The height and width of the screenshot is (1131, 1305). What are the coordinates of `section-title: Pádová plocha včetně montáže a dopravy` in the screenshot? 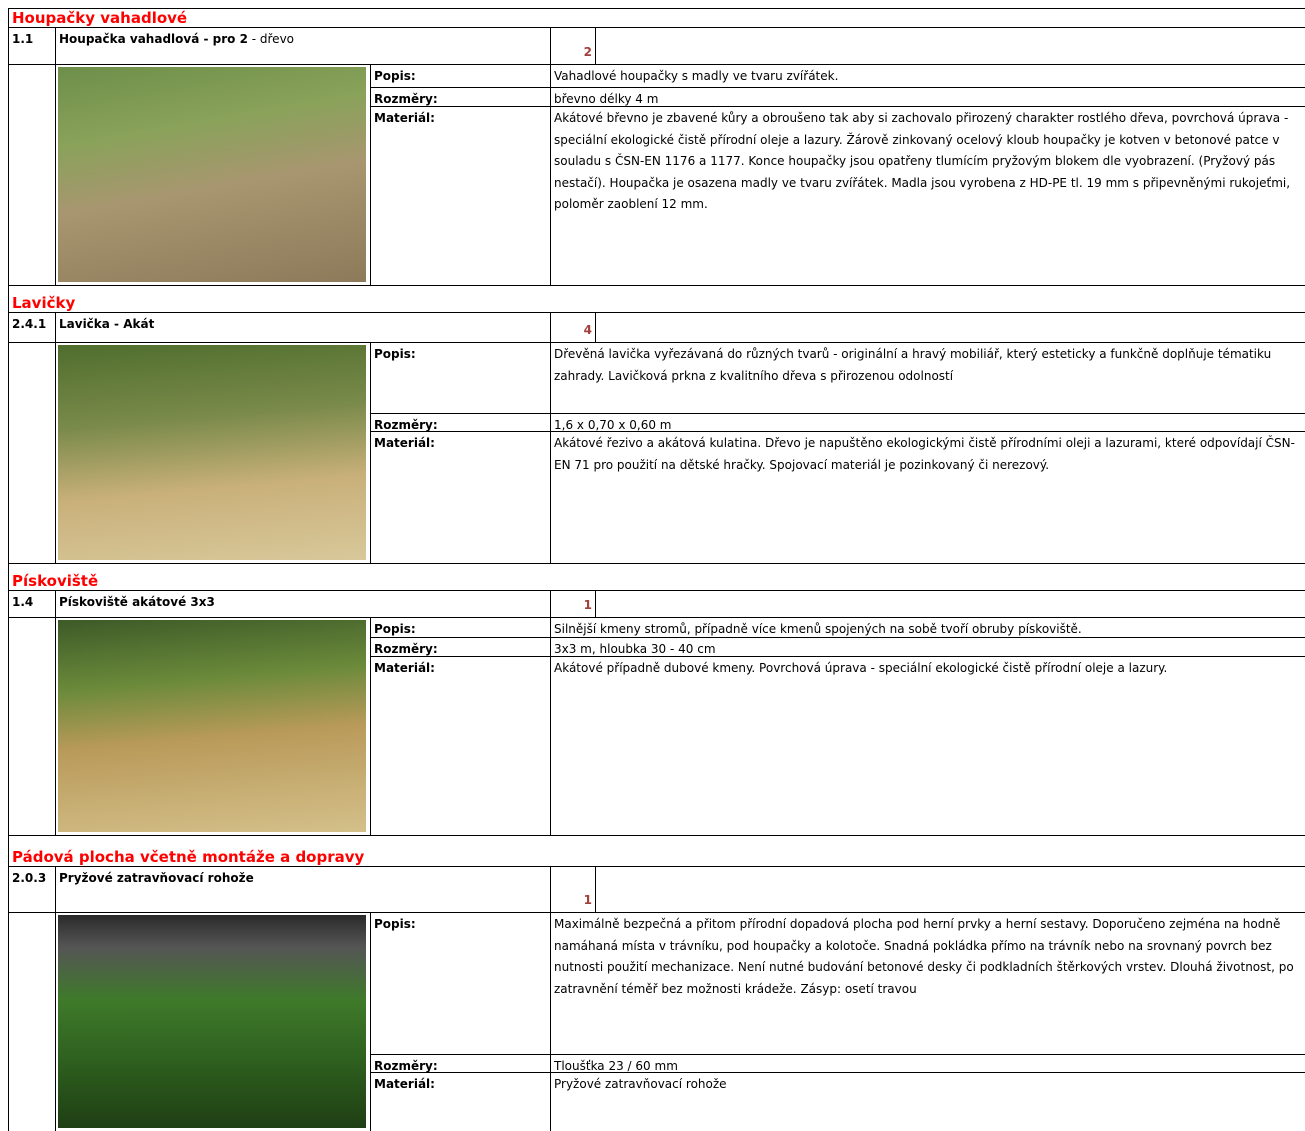 It's located at (656, 850).